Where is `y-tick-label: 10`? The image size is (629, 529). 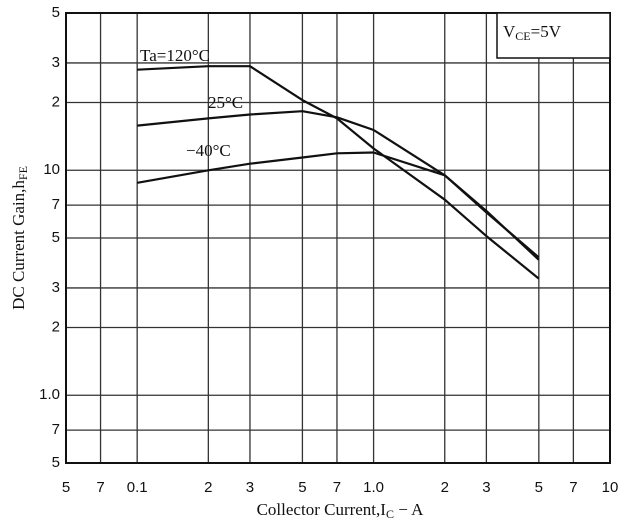 y-tick-label: 10 is located at coordinates (51, 169).